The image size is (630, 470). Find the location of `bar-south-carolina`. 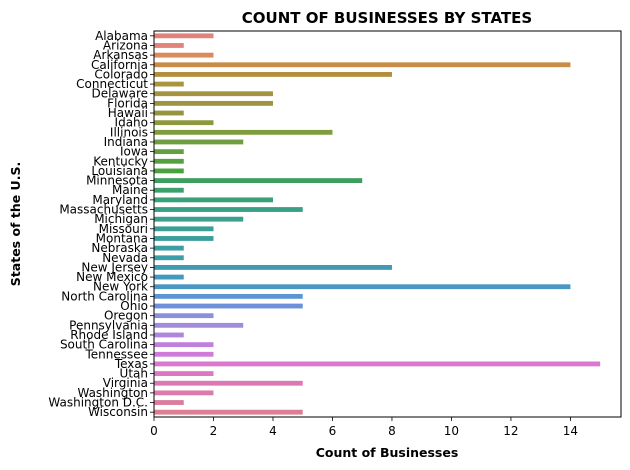

bar-south-carolina is located at coordinates (184, 345).